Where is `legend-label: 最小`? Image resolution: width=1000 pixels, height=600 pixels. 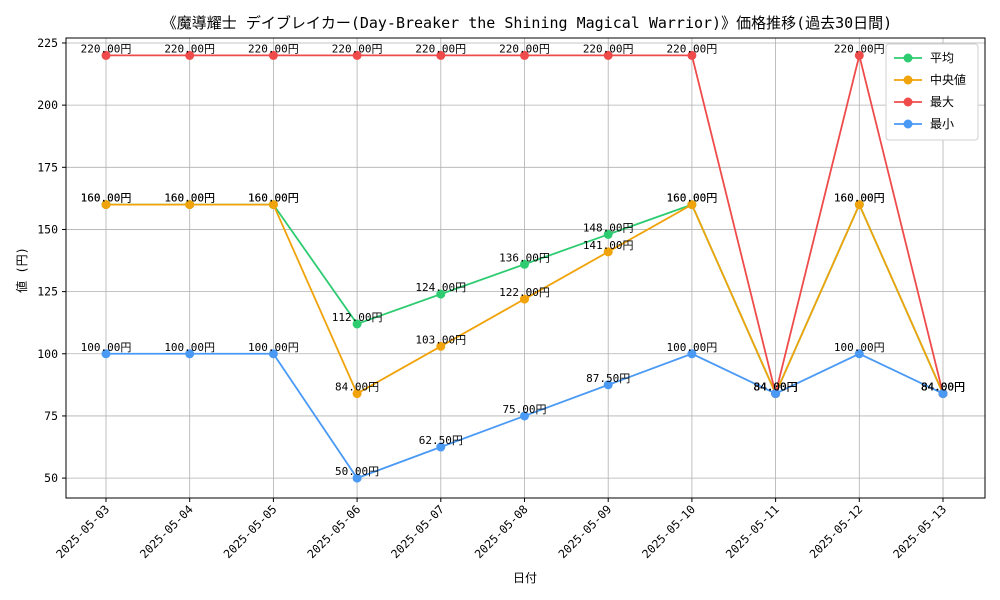 legend-label: 最小 is located at coordinates (942, 124).